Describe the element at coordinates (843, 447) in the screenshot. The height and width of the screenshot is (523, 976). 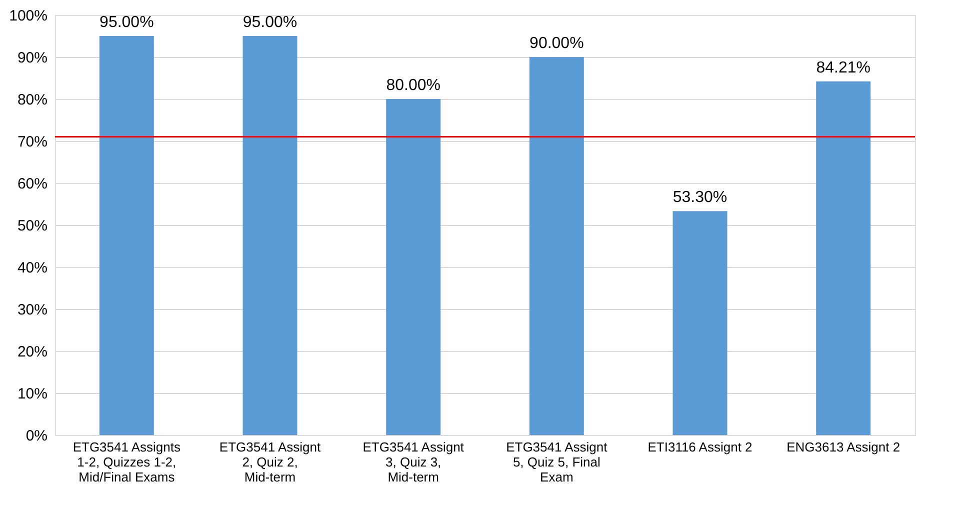
I see `x-tick-label: ENG3613 Assignt 2` at that location.